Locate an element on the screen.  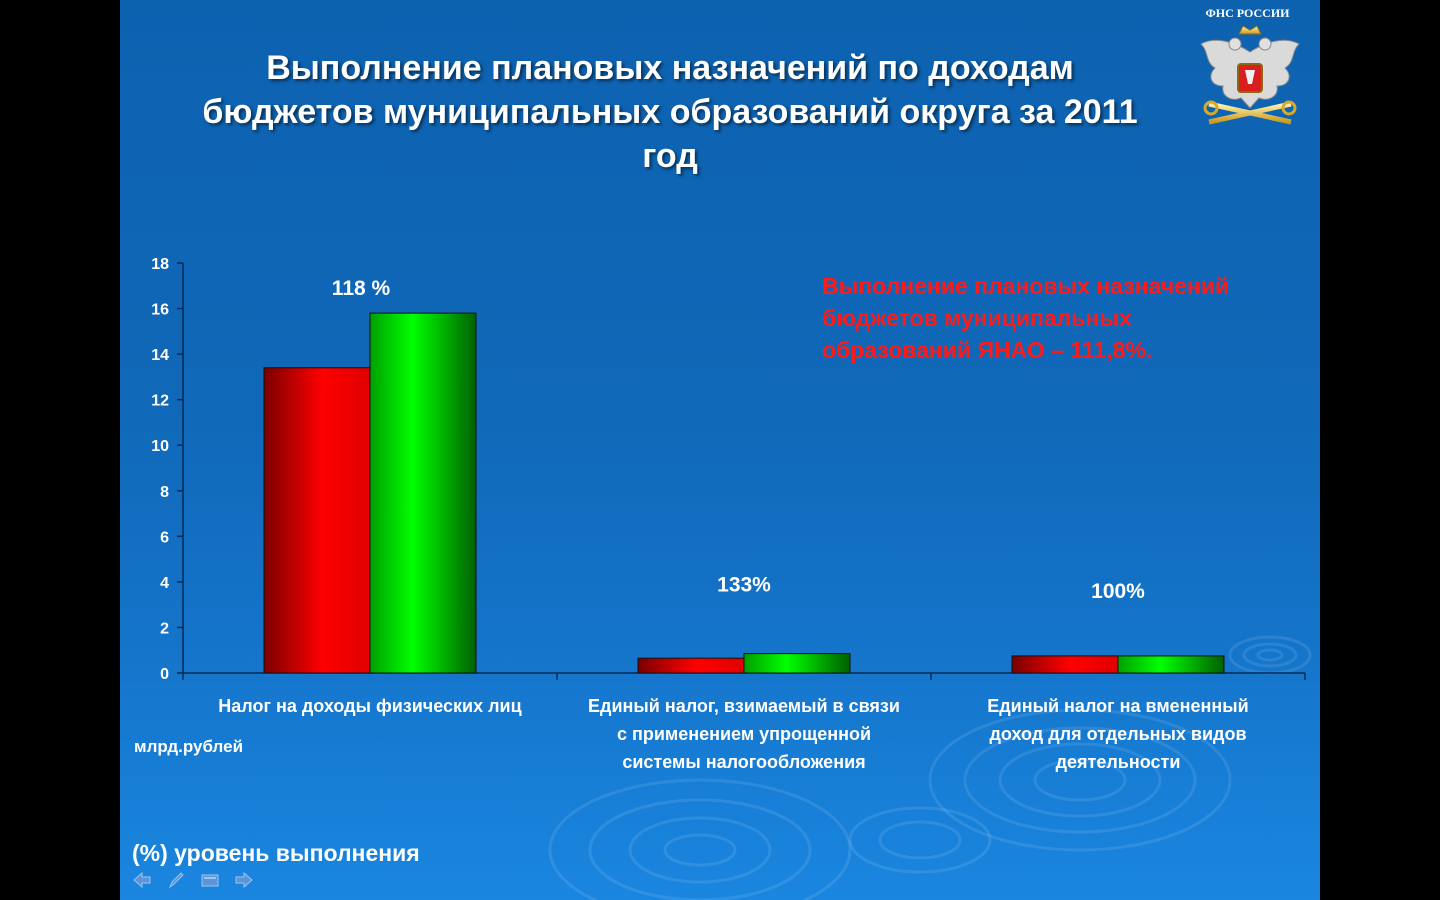
y-tick-label: 12 is located at coordinates (160, 401).